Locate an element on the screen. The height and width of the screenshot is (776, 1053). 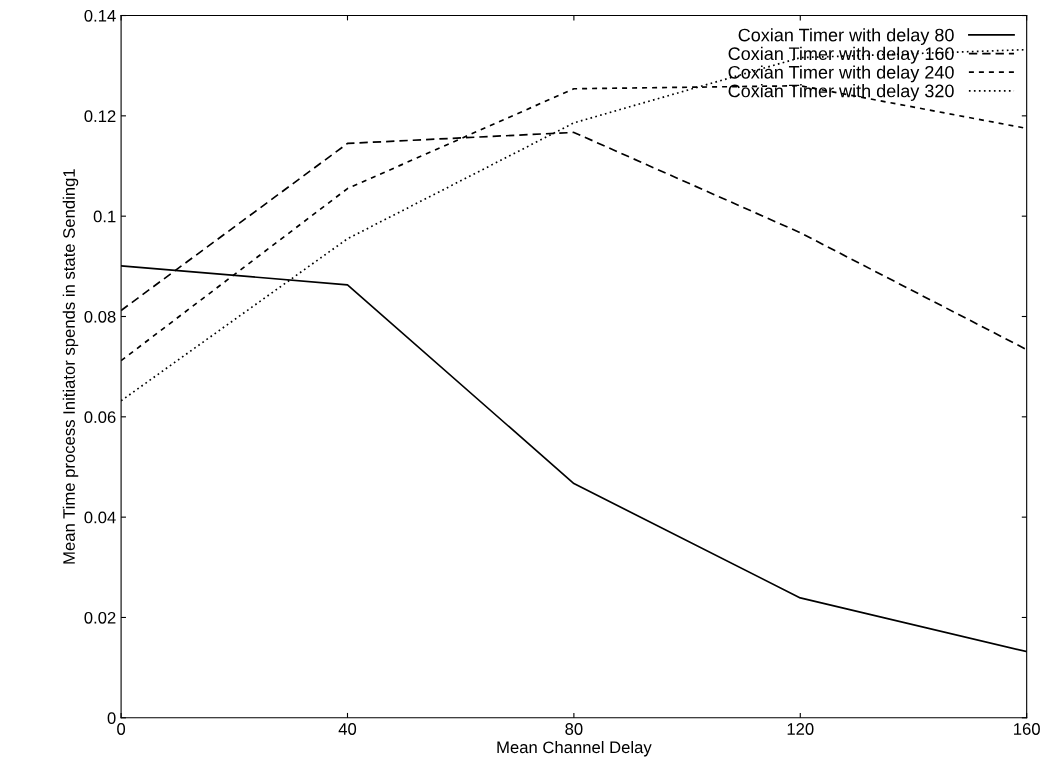
legend-label: Coxian Timer with delay 160 is located at coordinates (841, 55).